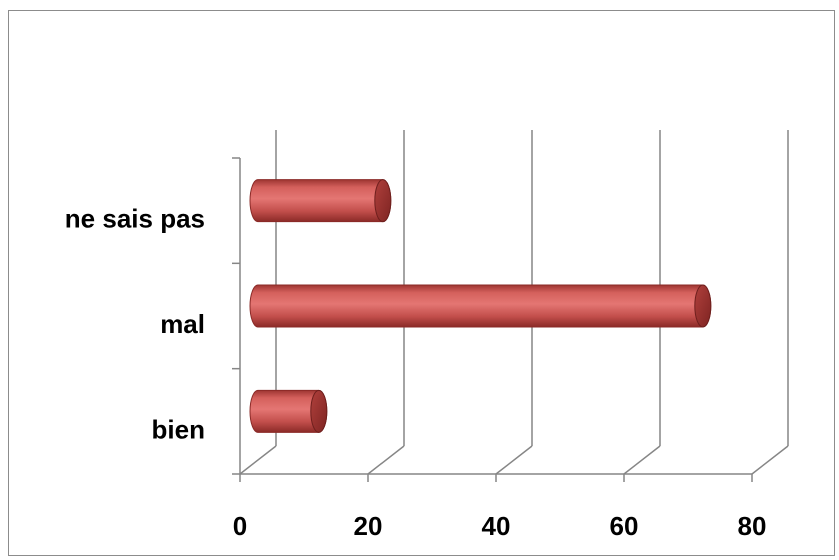 This screenshot has width=839, height=560. I want to click on x-tick-label: 20, so click(368, 526).